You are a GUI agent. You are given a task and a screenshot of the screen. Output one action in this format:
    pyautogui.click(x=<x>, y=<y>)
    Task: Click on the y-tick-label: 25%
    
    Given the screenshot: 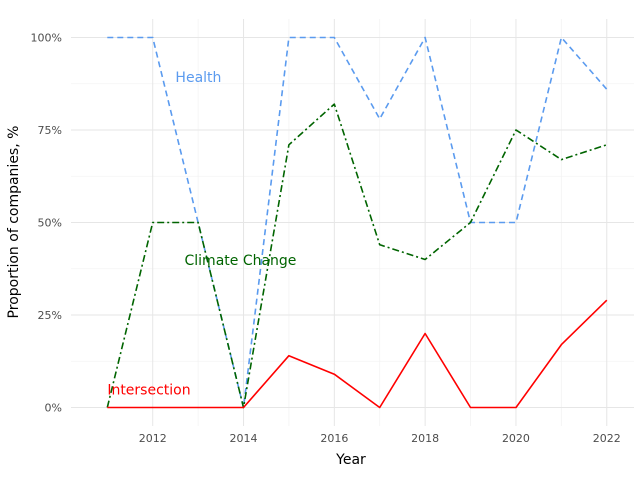 What is the action you would take?
    pyautogui.click(x=50, y=315)
    